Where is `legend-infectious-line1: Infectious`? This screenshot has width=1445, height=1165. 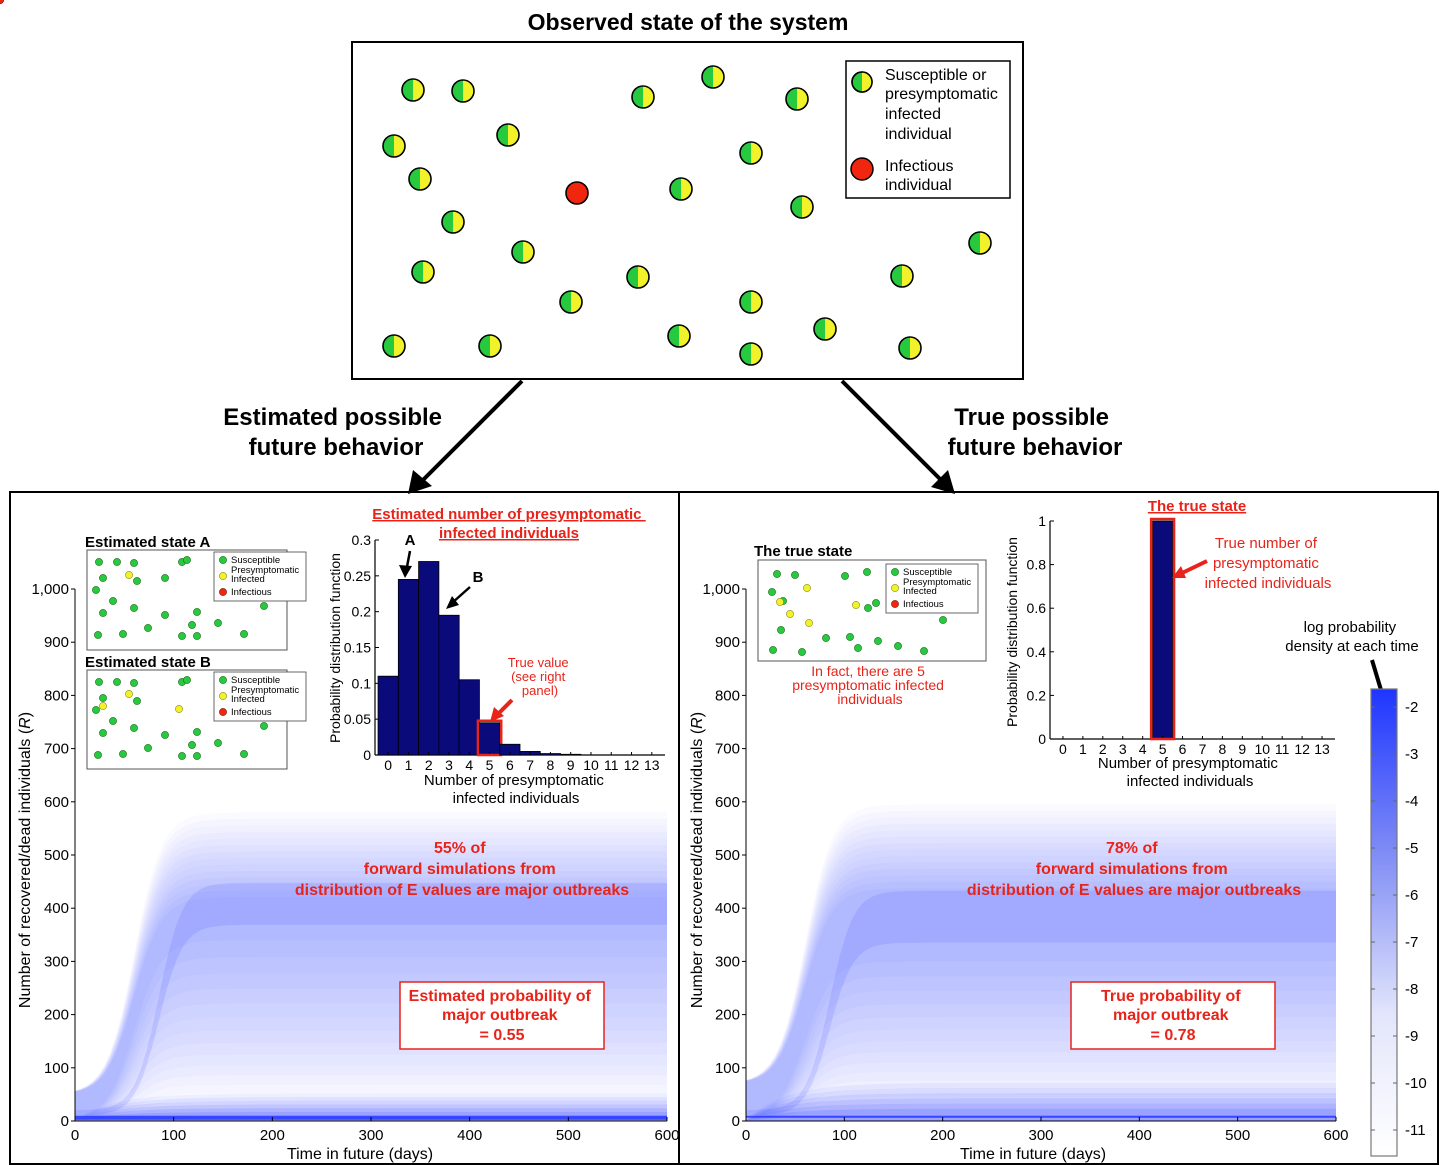
legend-infectious-line1: Infectious is located at coordinates (919, 166).